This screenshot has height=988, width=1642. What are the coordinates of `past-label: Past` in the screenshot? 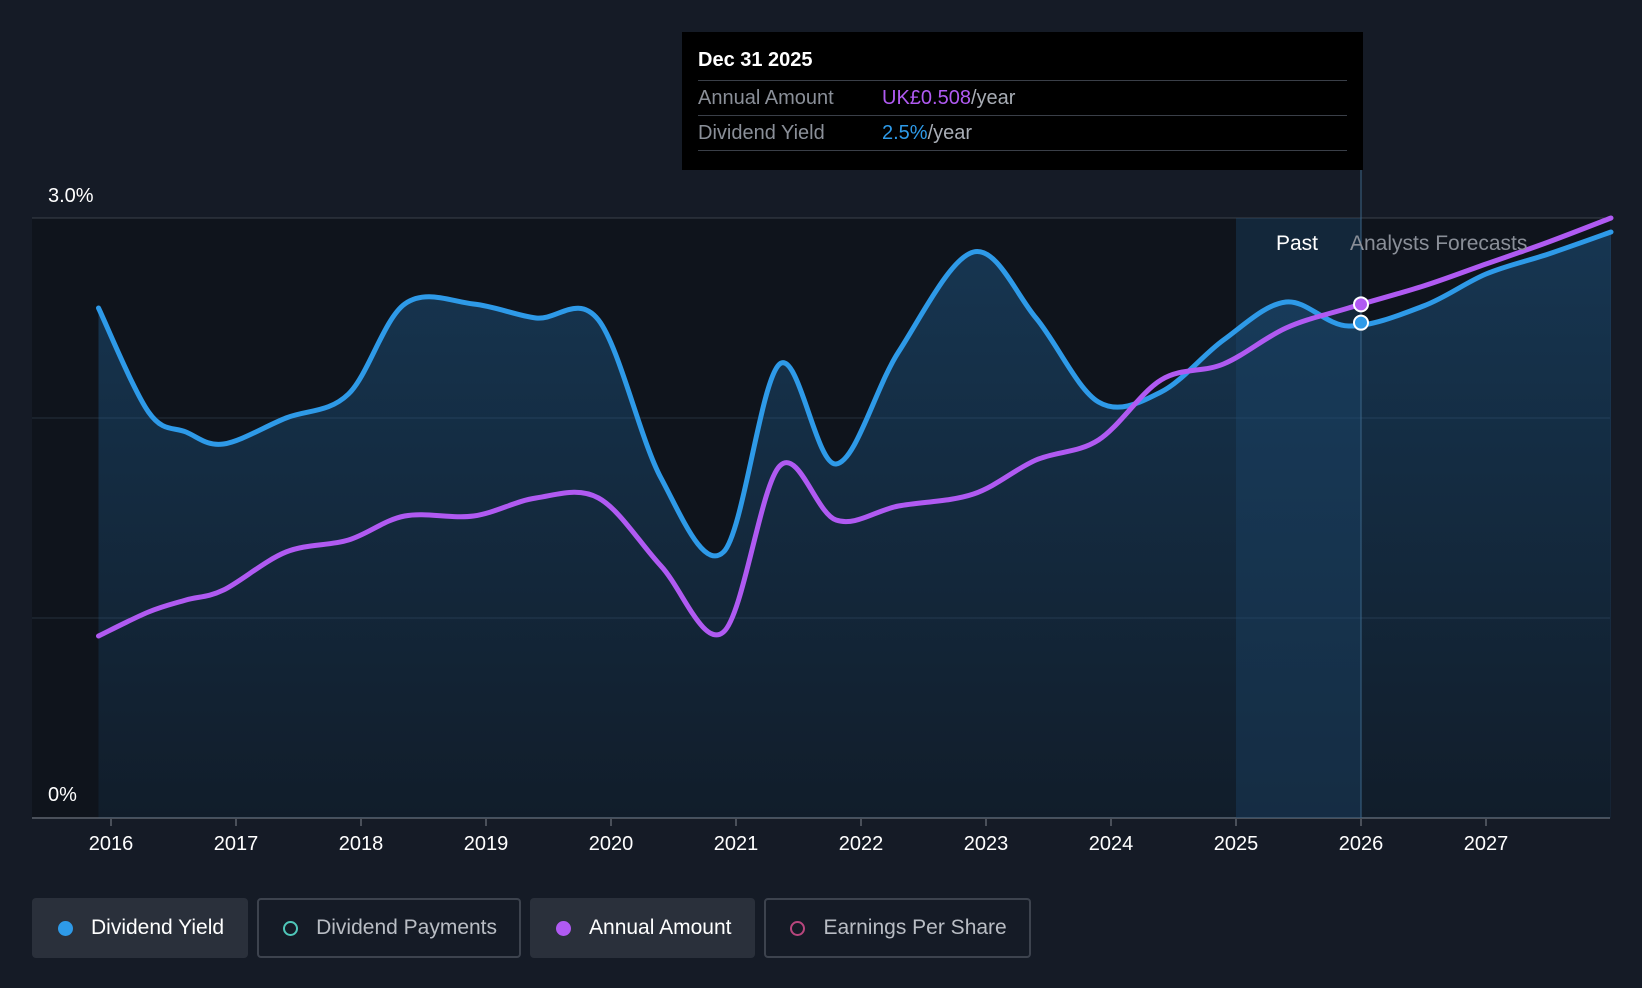 It's located at (1297, 243).